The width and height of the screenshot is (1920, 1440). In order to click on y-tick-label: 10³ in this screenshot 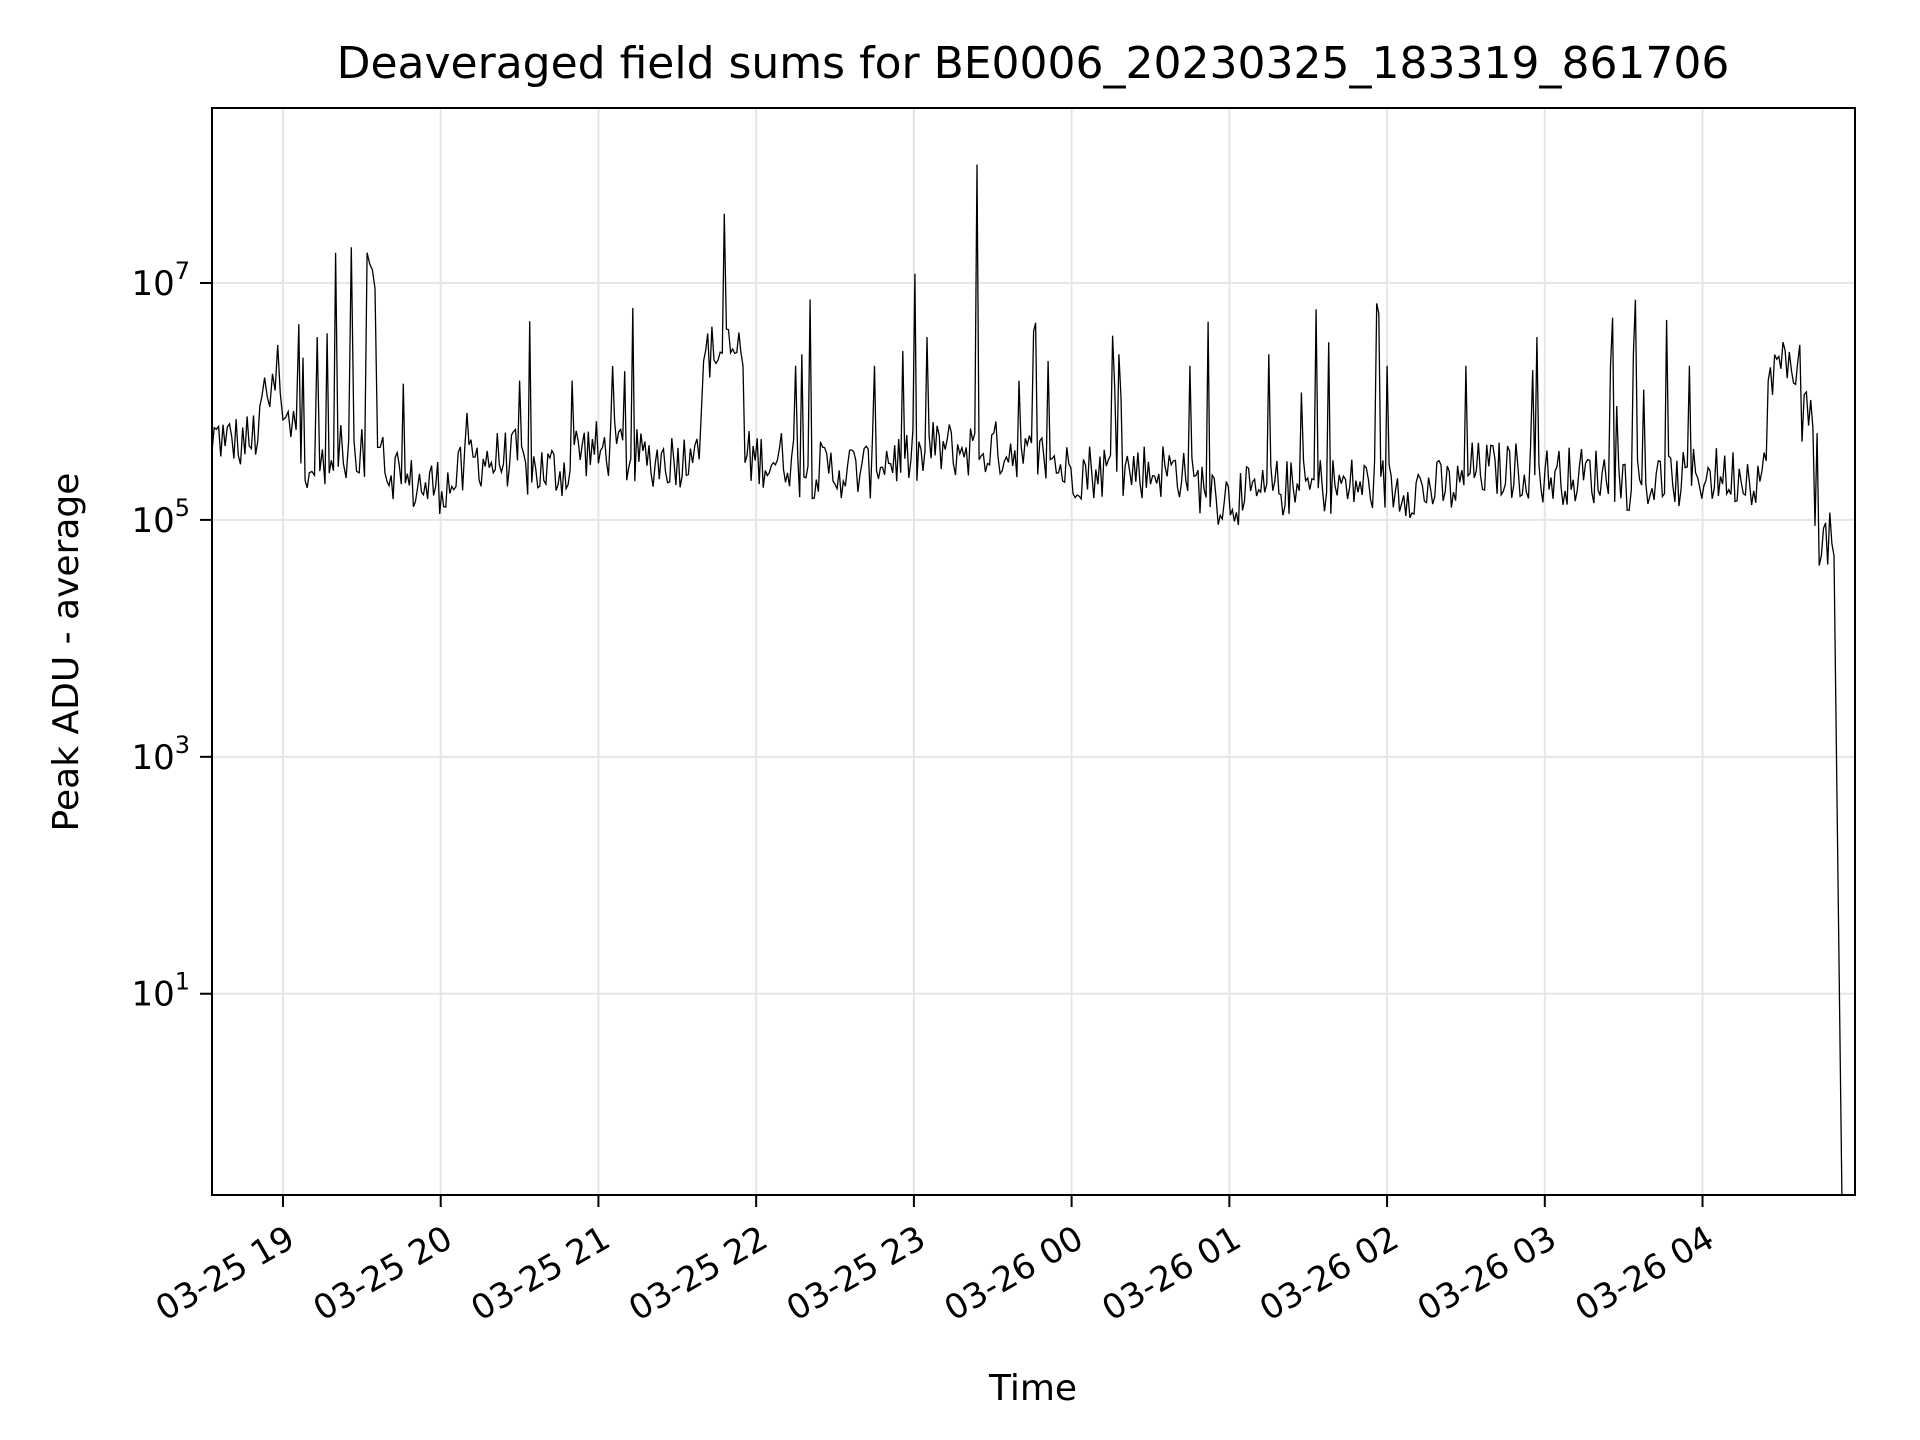, I will do `click(160, 754)`.